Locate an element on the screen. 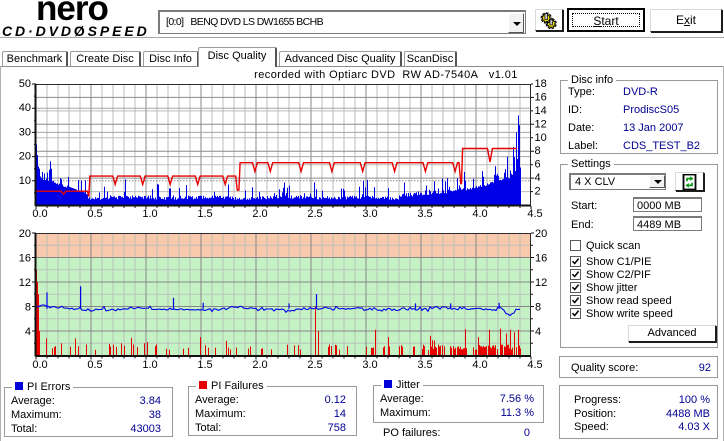 This screenshot has height=441, width=724. svg-text: 6 is located at coordinates (538, 165).